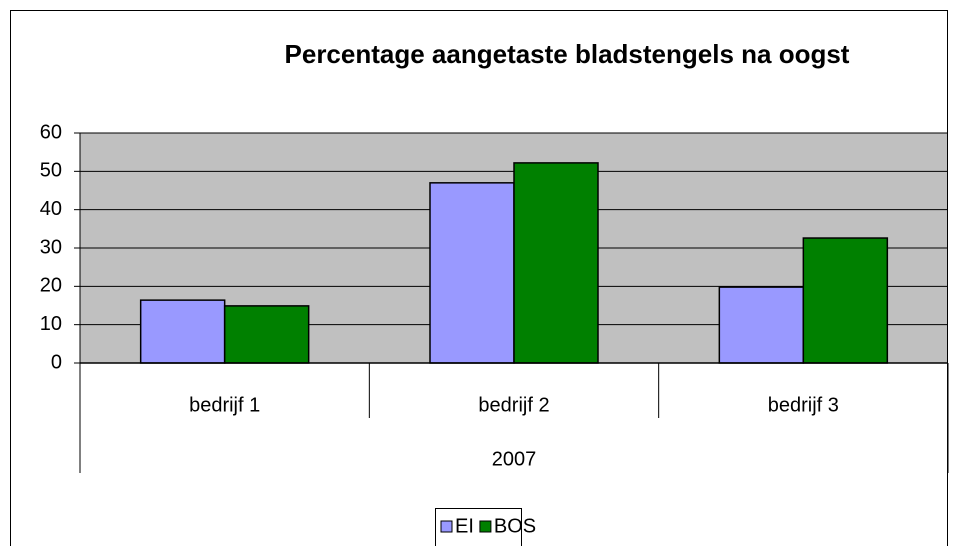  I want to click on y-tick-label: 0, so click(56, 362).